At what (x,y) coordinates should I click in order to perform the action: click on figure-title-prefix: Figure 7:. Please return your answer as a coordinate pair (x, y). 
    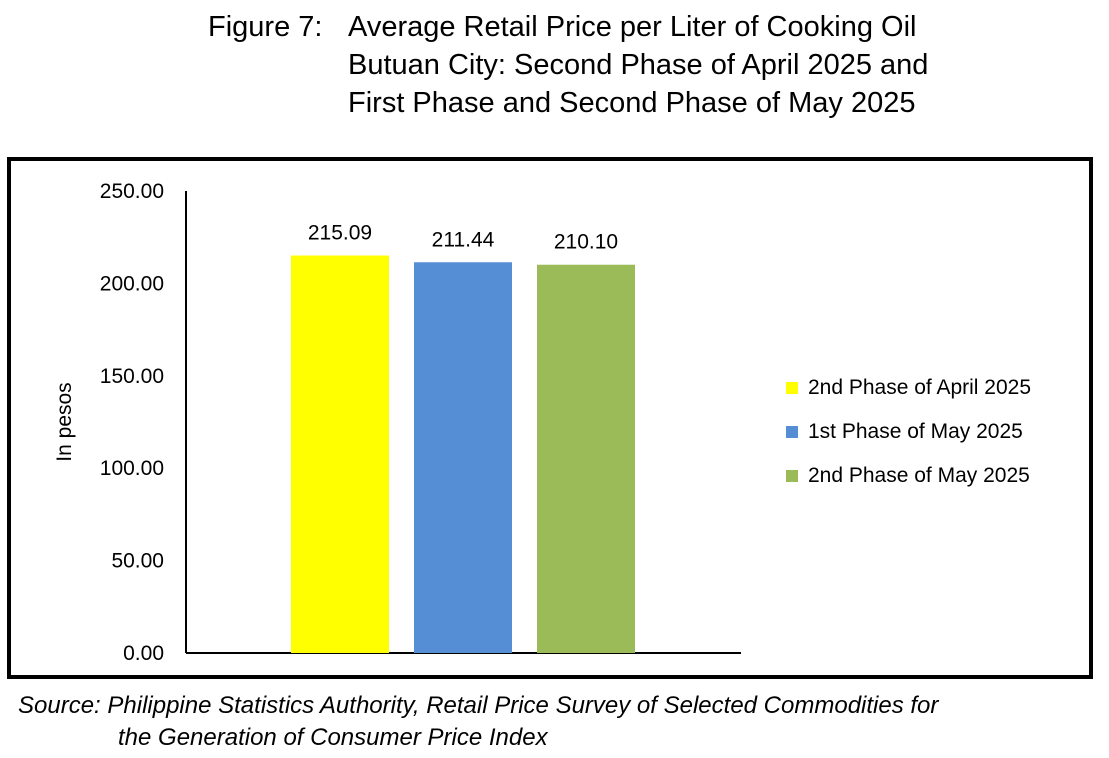
    Looking at the image, I should click on (265, 27).